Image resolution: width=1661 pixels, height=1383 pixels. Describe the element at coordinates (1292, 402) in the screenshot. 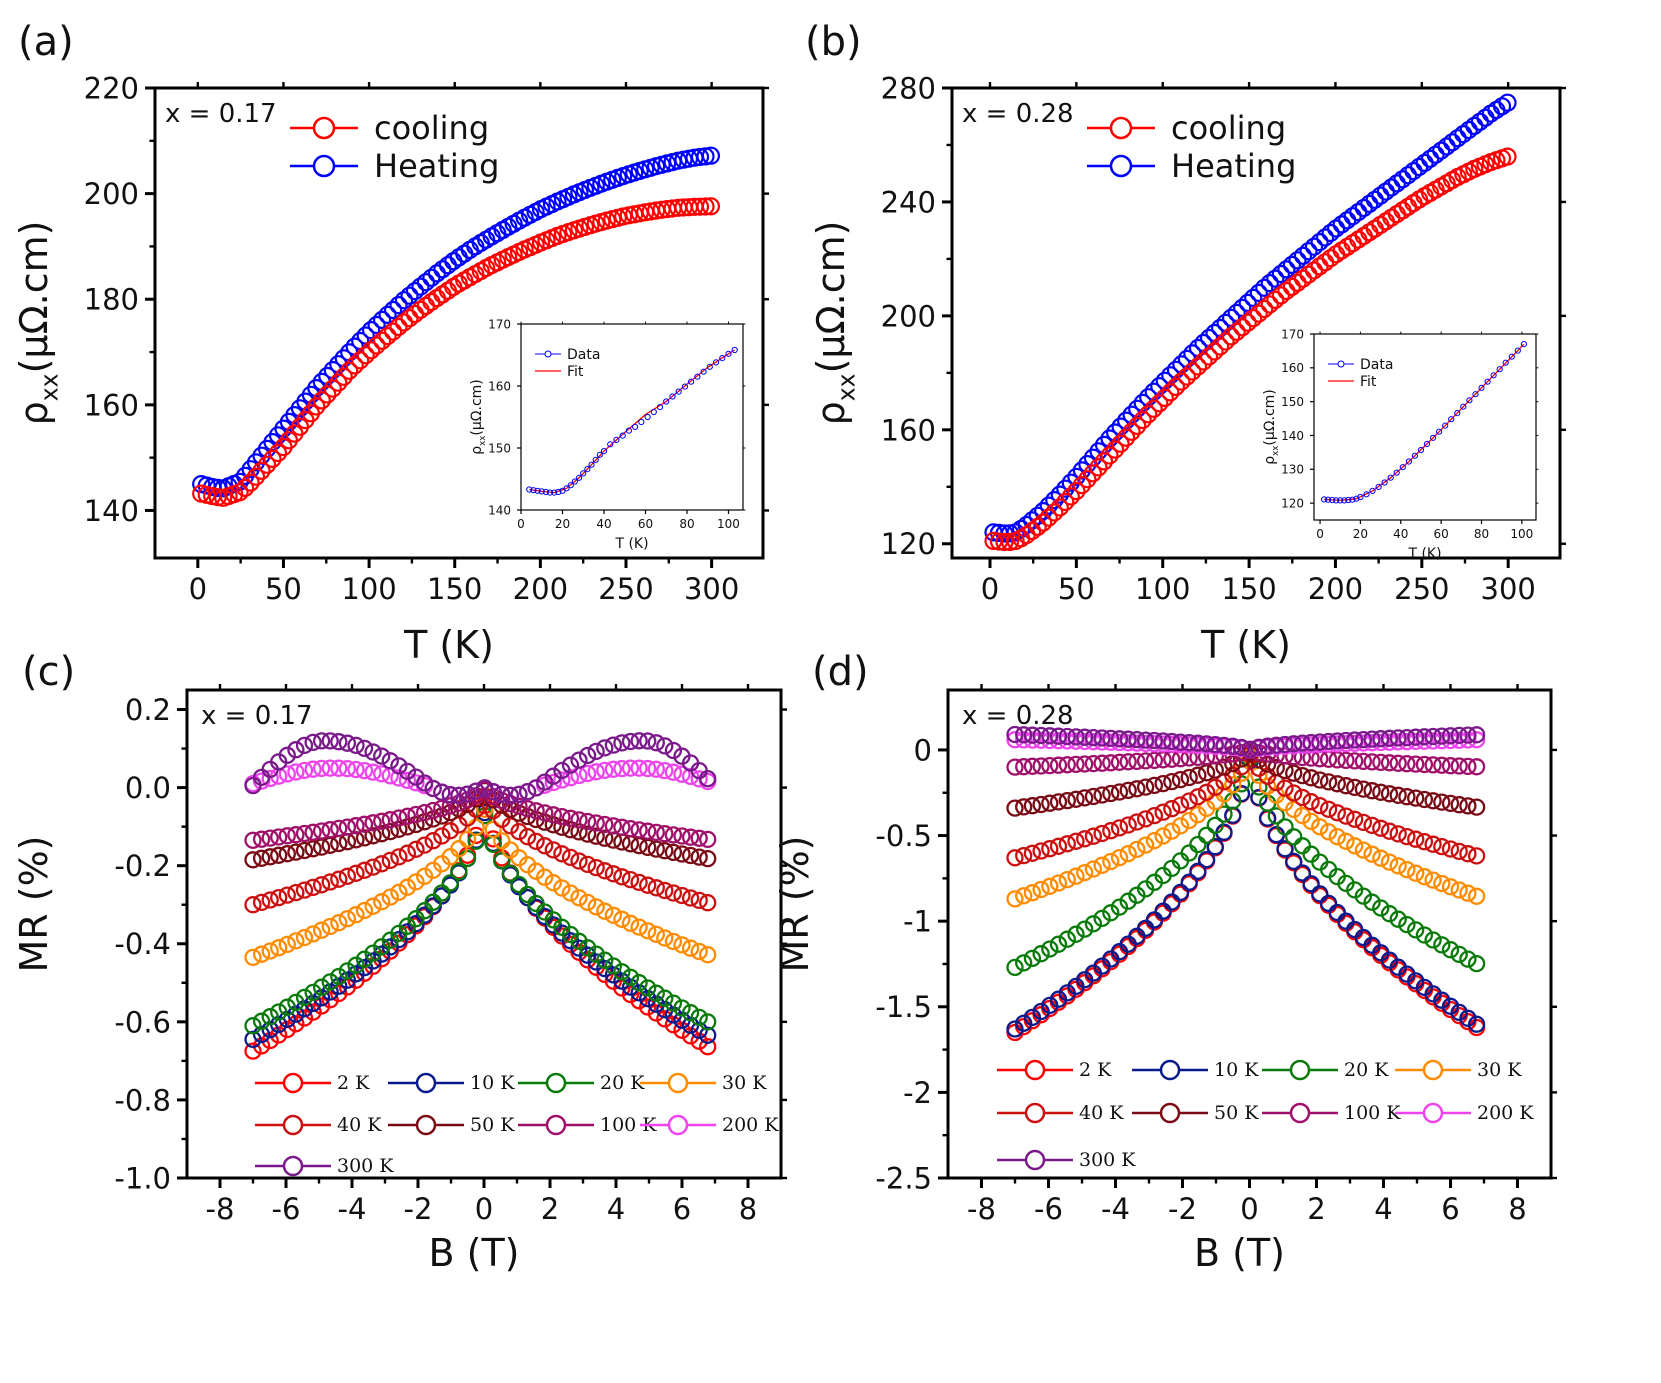

I see `y-tick-label: 150` at that location.